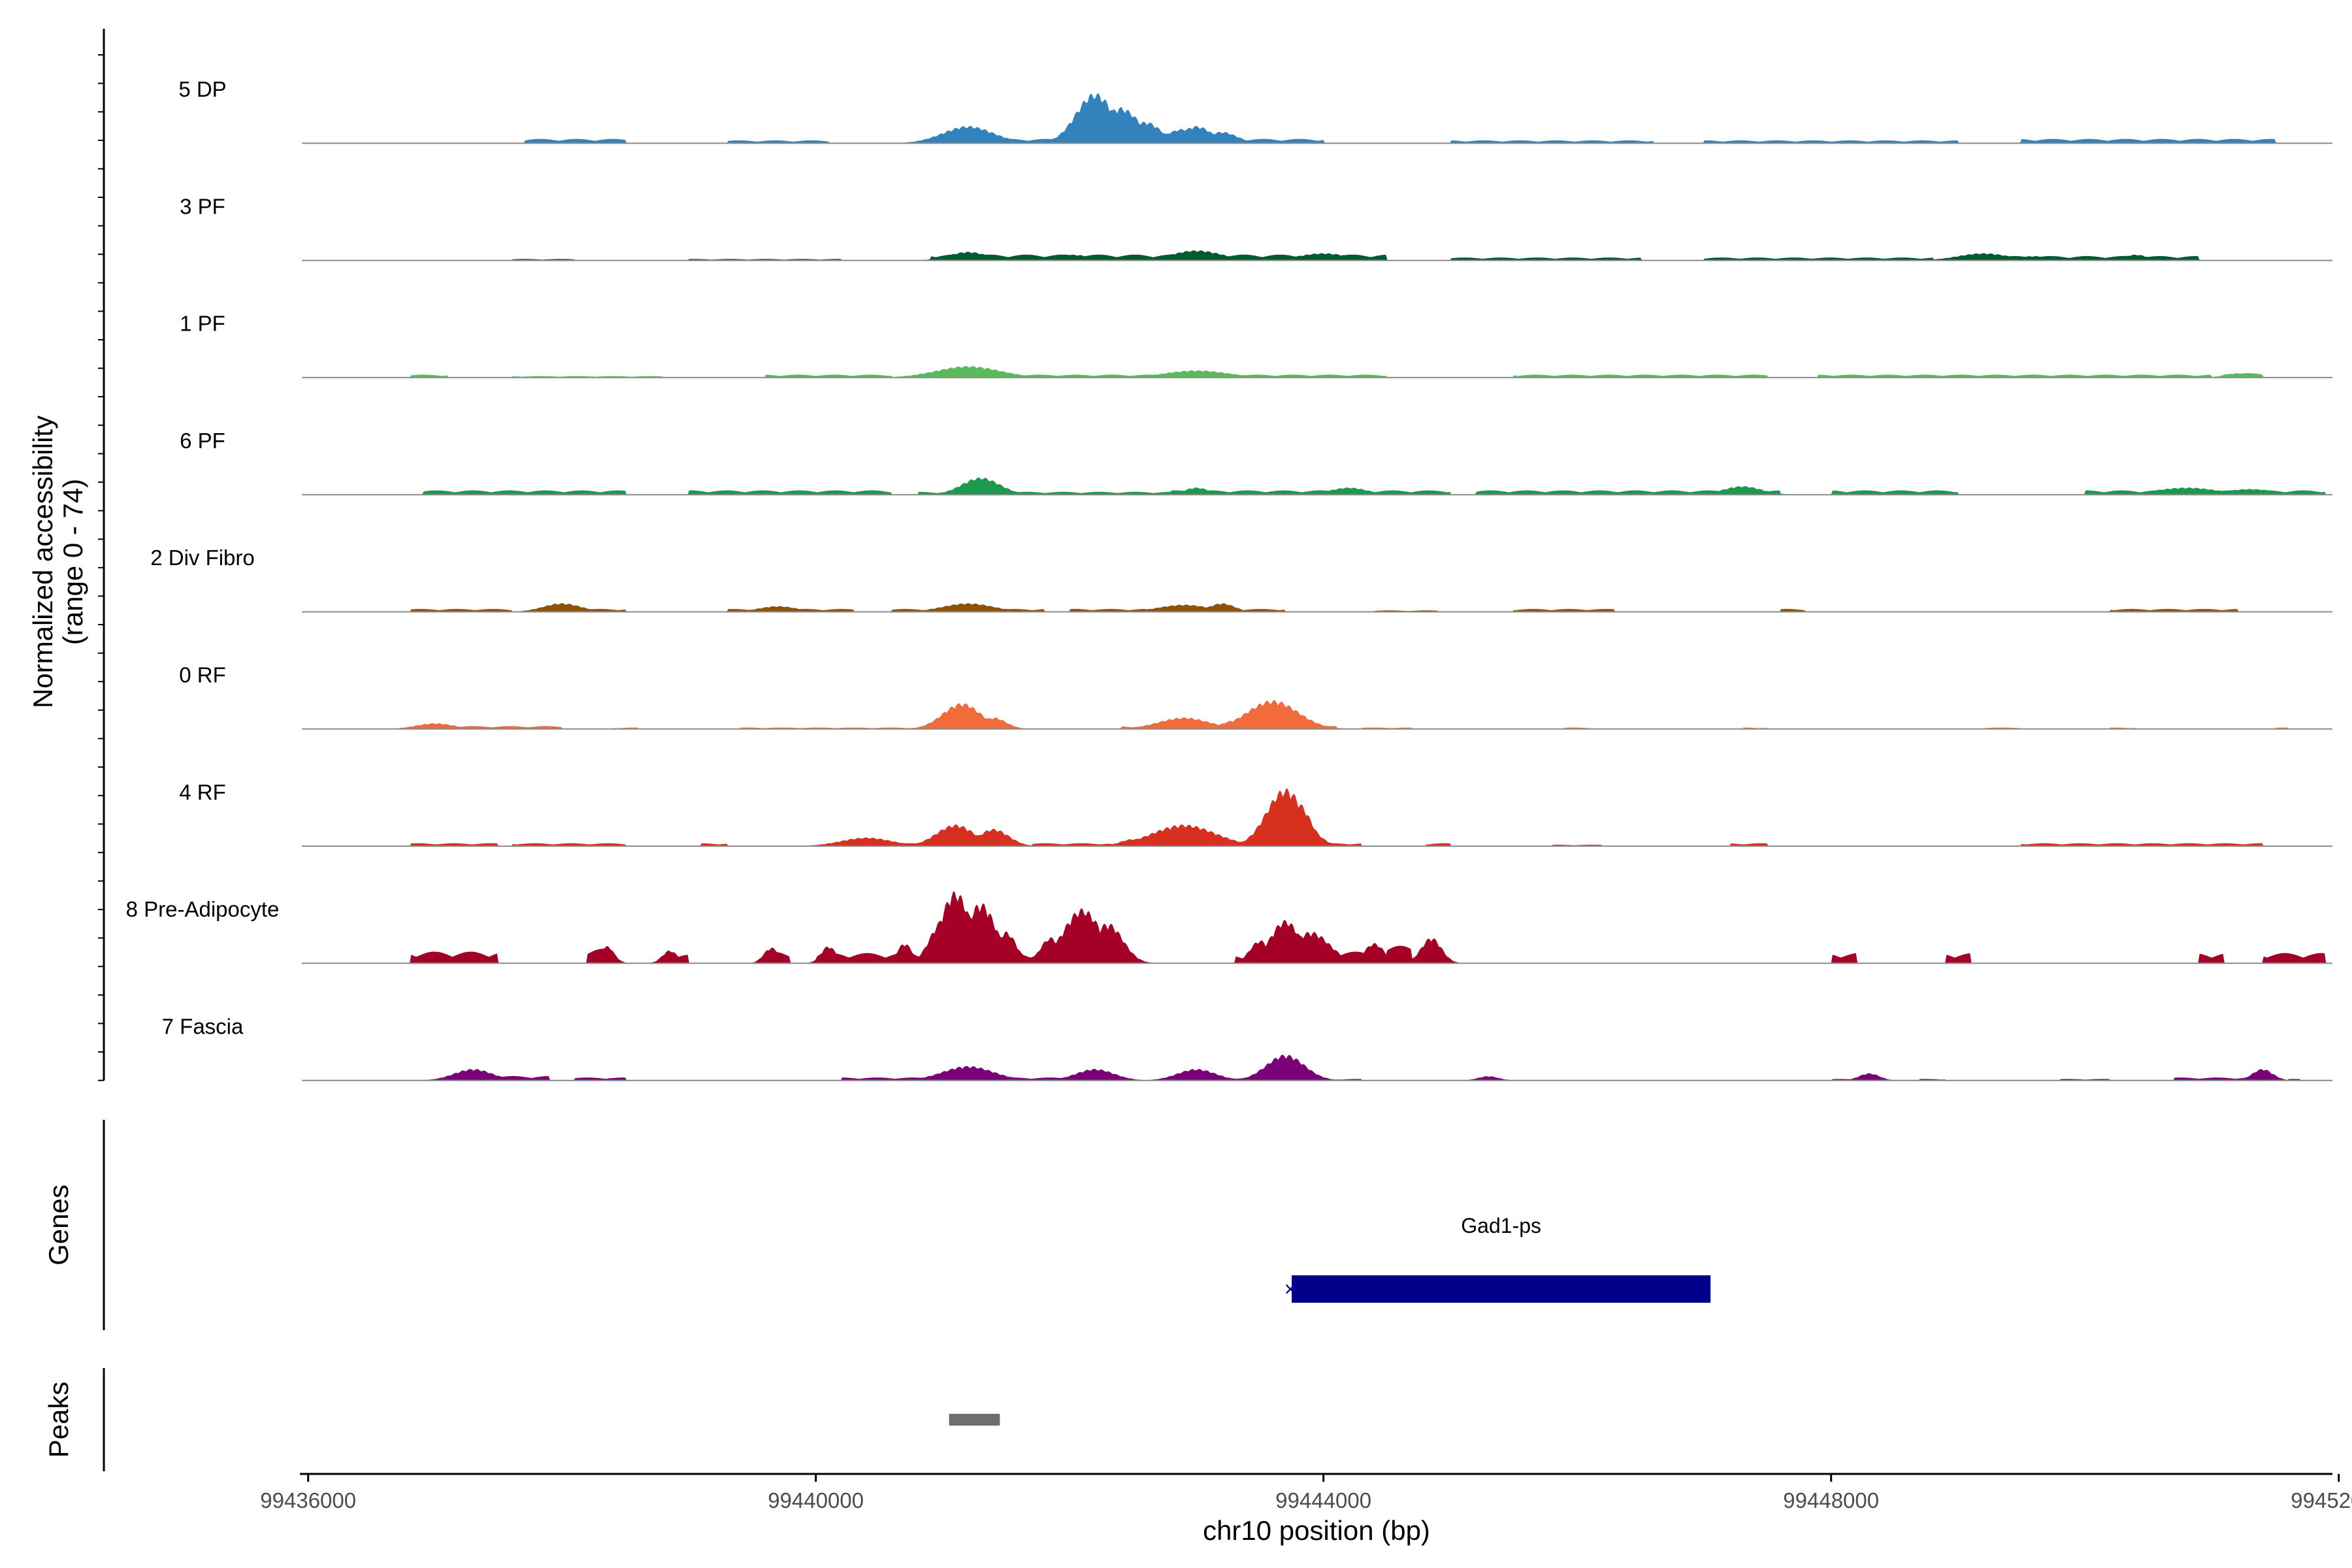 This screenshot has height=1568, width=2352. What do you see at coordinates (1247, 1047) in the screenshot?
I see `track-7-fascia: 7 Fascia` at bounding box center [1247, 1047].